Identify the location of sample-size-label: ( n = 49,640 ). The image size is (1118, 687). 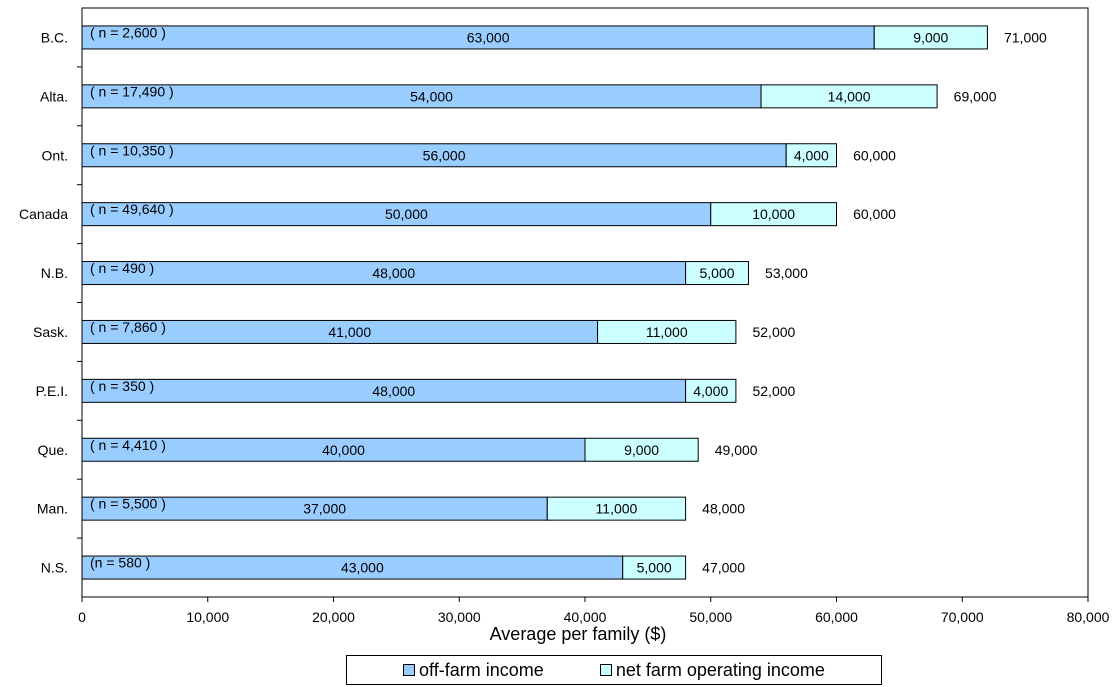
(132, 209).